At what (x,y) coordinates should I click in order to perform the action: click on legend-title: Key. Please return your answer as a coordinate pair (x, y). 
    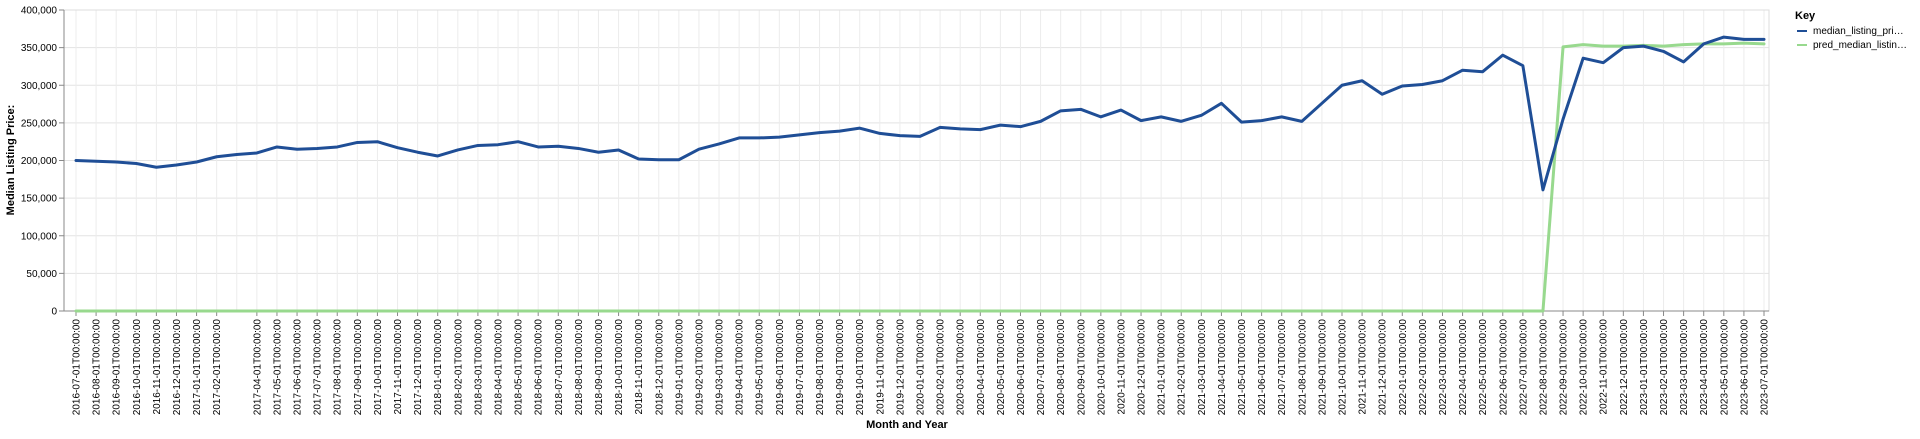
    Looking at the image, I should click on (1805, 16).